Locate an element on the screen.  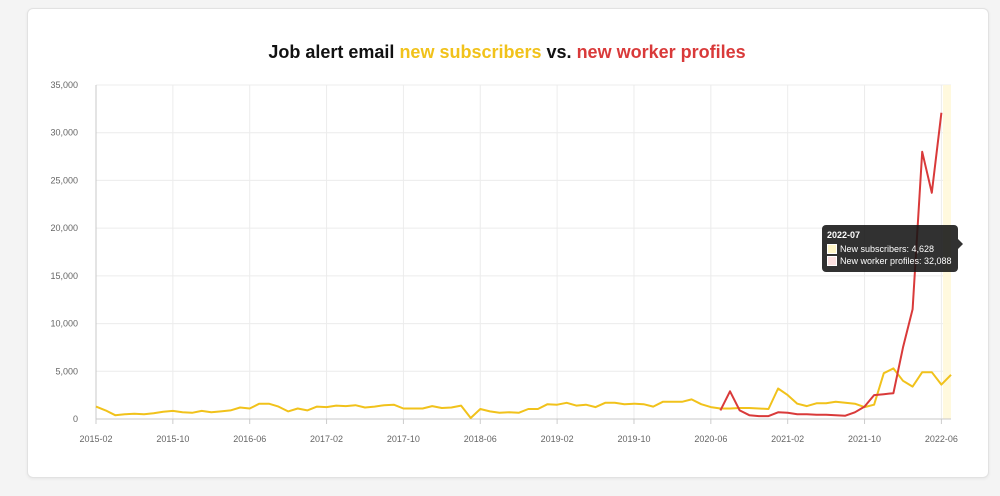
y-tick-label: 35,000 is located at coordinates (64, 85).